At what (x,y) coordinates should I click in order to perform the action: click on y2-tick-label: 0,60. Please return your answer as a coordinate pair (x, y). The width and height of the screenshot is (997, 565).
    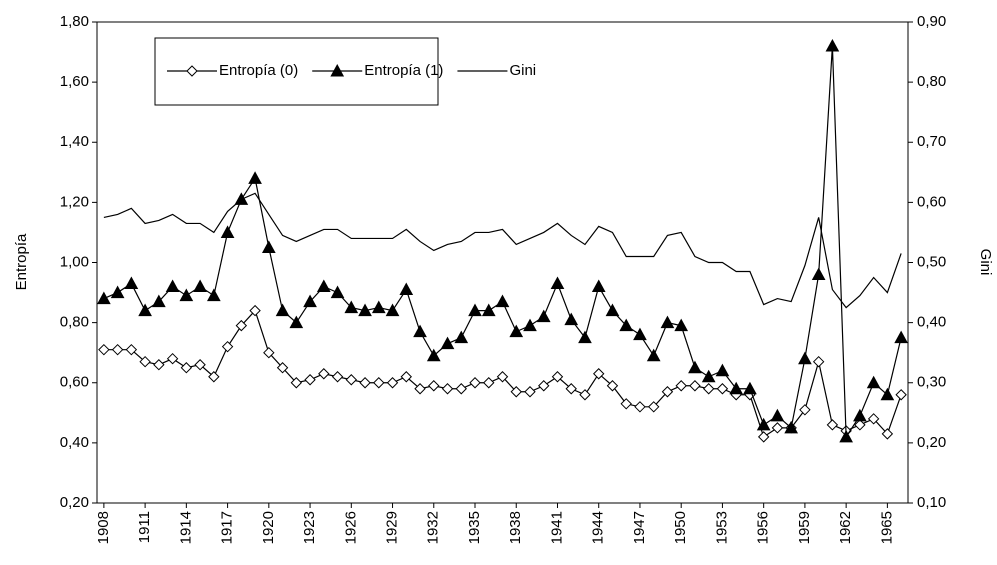
    Looking at the image, I should click on (931, 201).